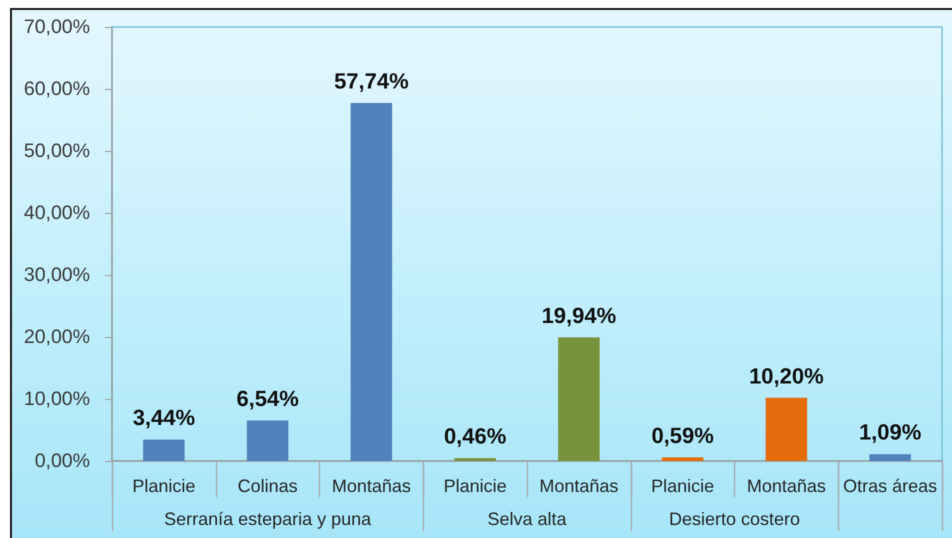 The image size is (952, 538). Describe the element at coordinates (164, 417) in the screenshot. I see `data-label: 3,44%` at that location.